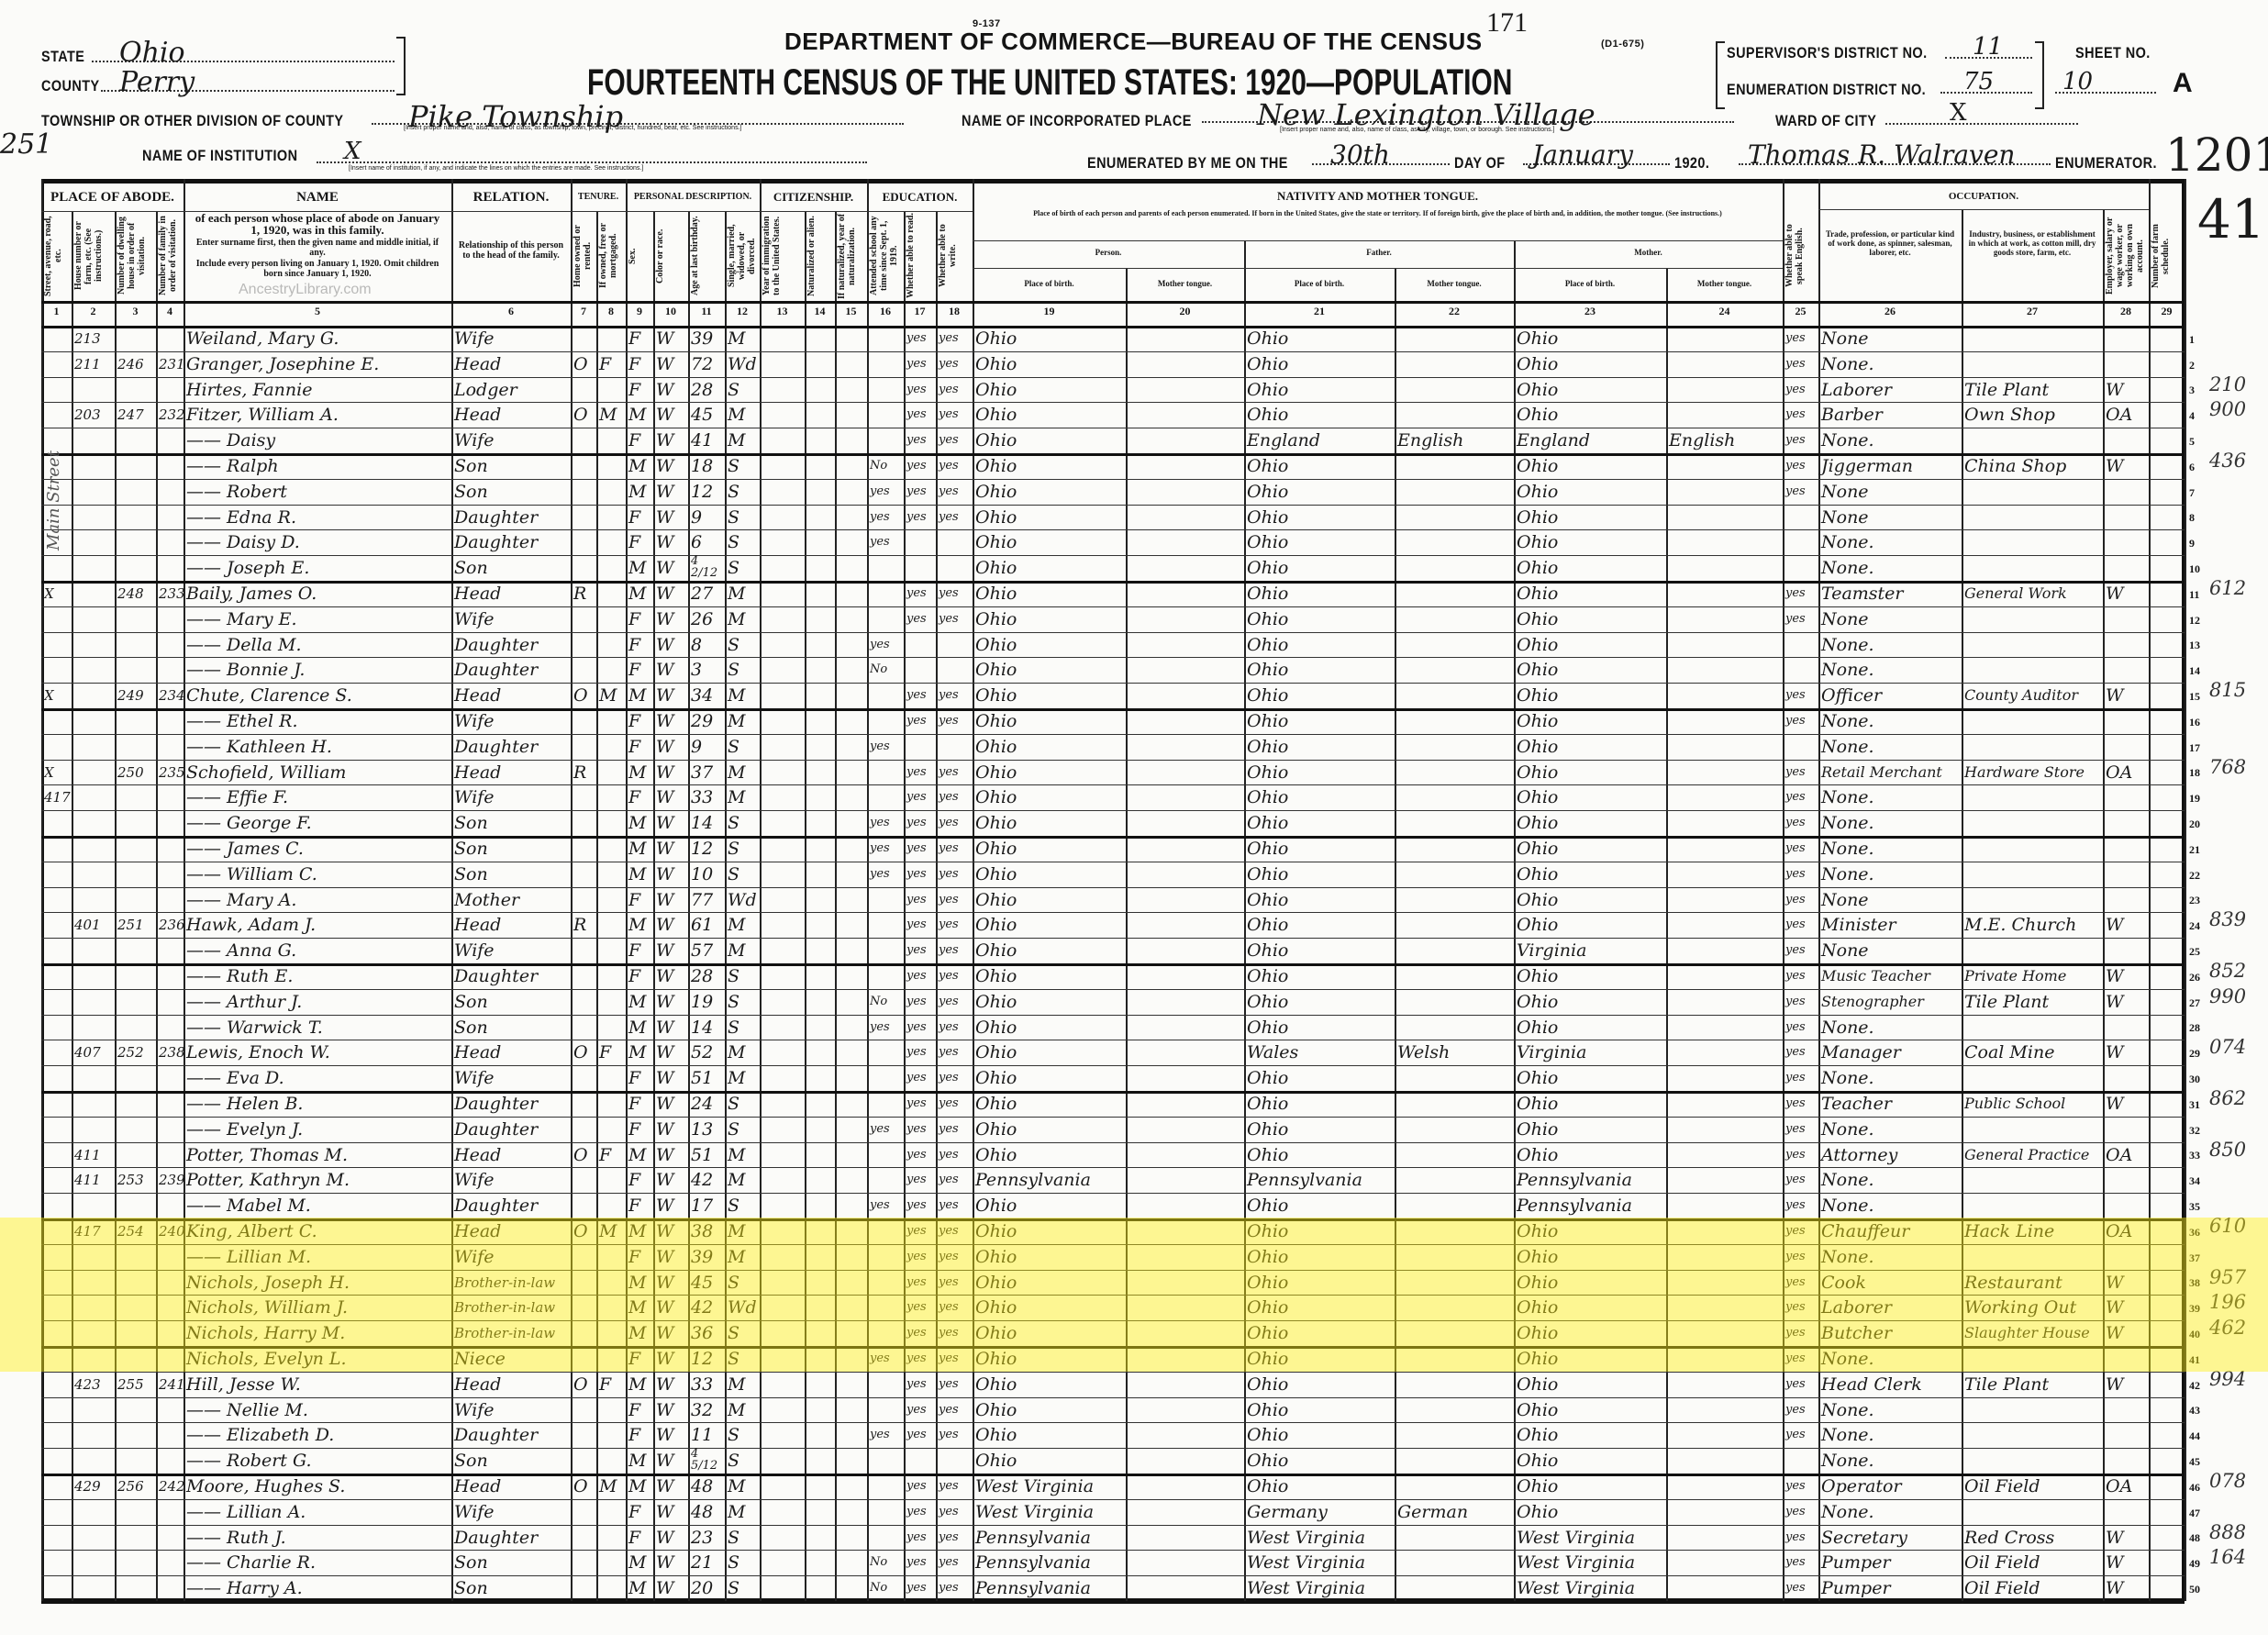 The image size is (2268, 1635). I want to click on line-number: 27, so click(2195, 1002).